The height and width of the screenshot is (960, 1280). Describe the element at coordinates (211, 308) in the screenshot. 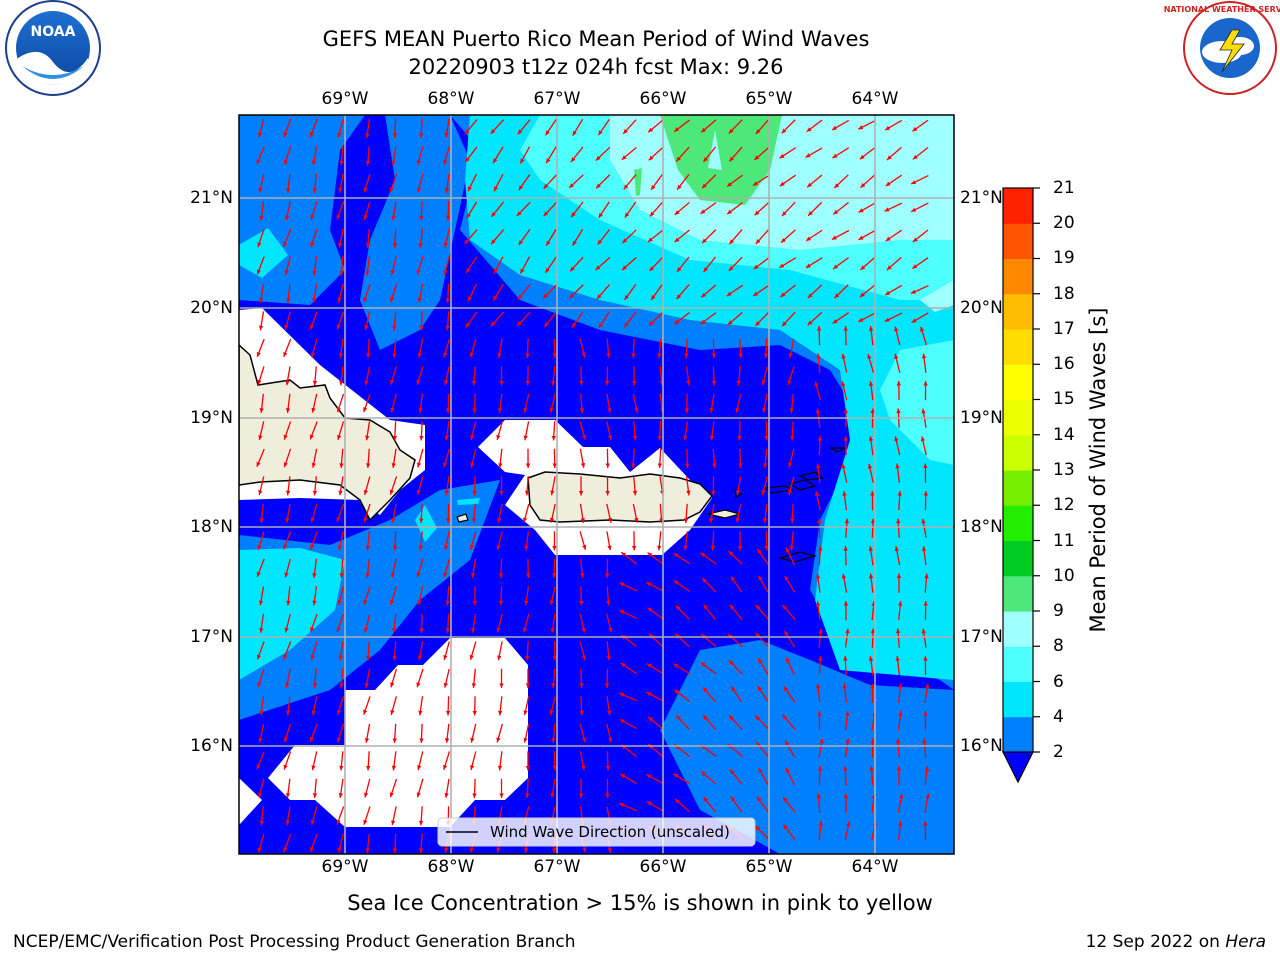

I see `lat-label-left: 20°N` at that location.